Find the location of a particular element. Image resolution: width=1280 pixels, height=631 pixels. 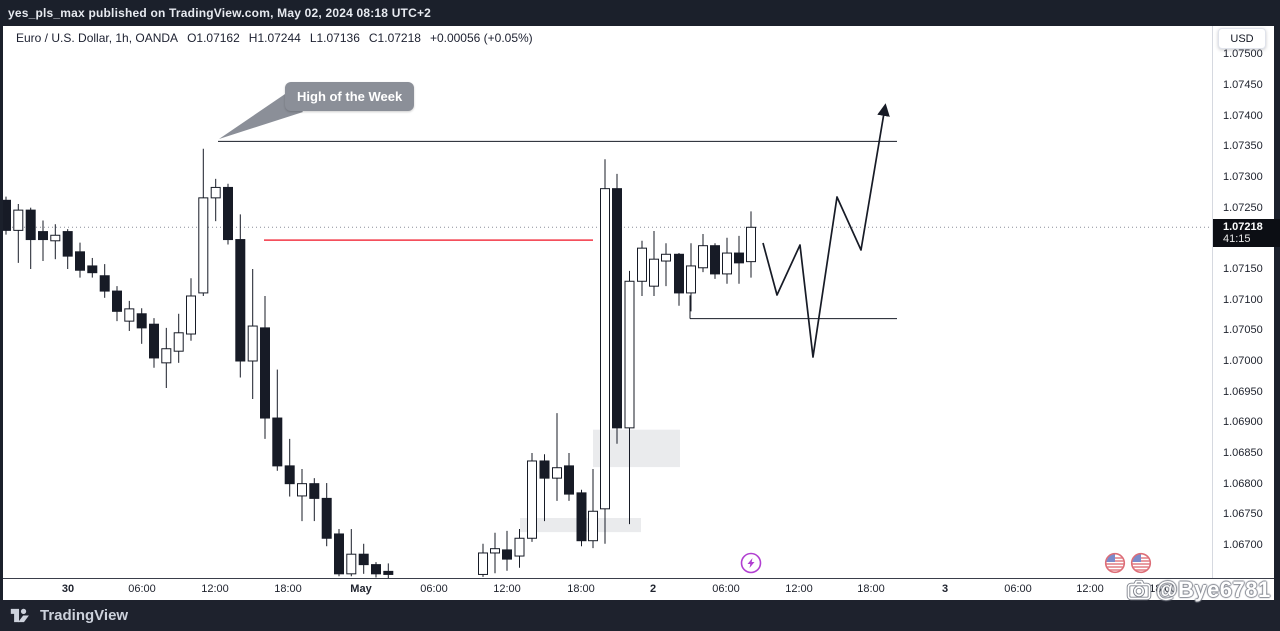

price-tick-label: 1.07100 is located at coordinates (1243, 299).